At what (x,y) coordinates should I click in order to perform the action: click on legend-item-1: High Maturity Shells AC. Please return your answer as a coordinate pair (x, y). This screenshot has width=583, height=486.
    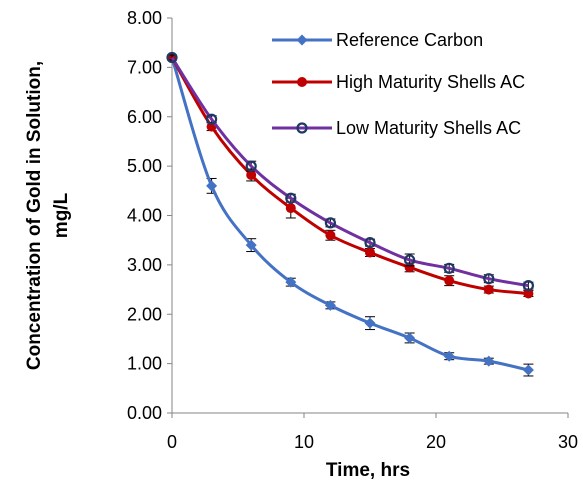
    Looking at the image, I should click on (398, 82).